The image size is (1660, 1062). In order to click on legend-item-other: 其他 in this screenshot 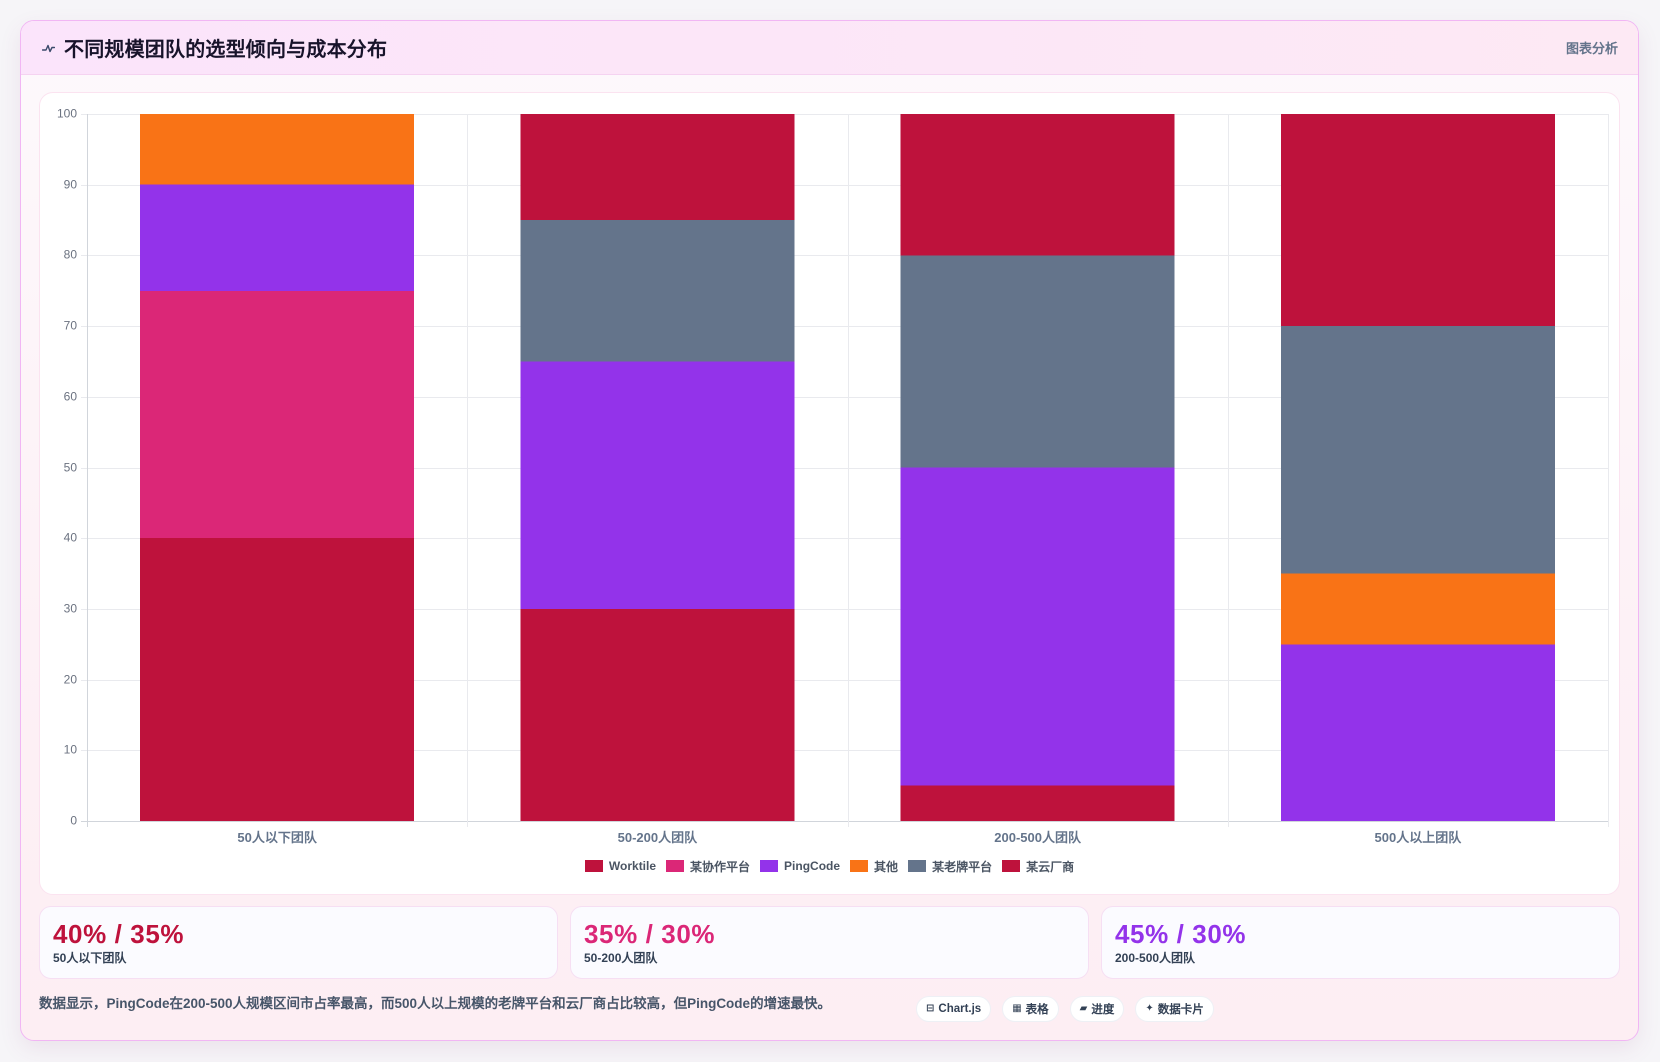, I will do `click(874, 866)`.